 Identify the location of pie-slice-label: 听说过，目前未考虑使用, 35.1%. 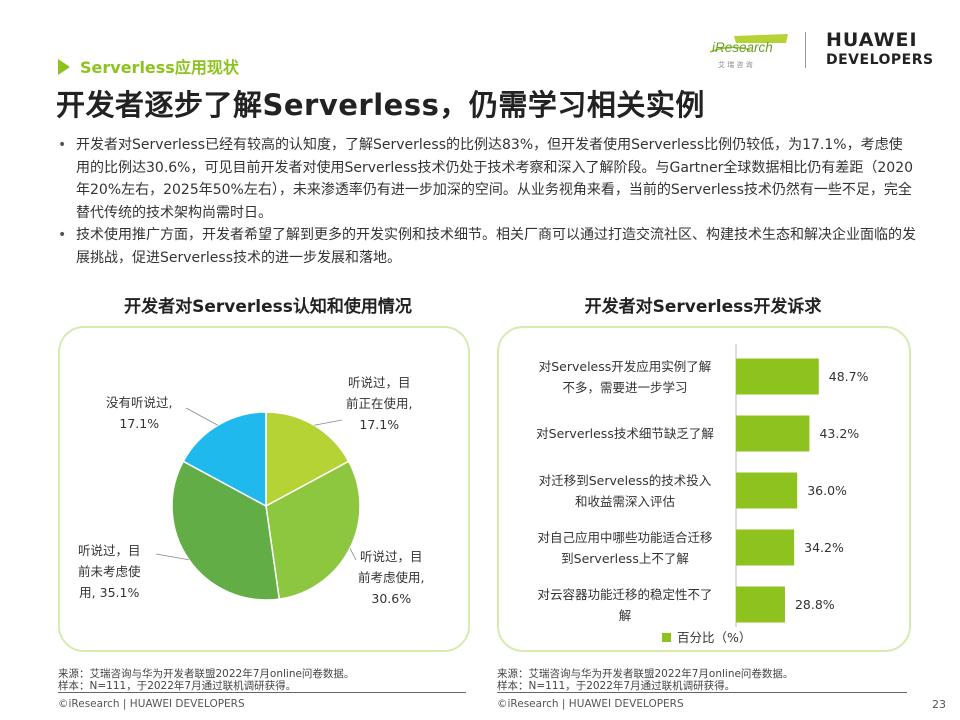
(109, 571).